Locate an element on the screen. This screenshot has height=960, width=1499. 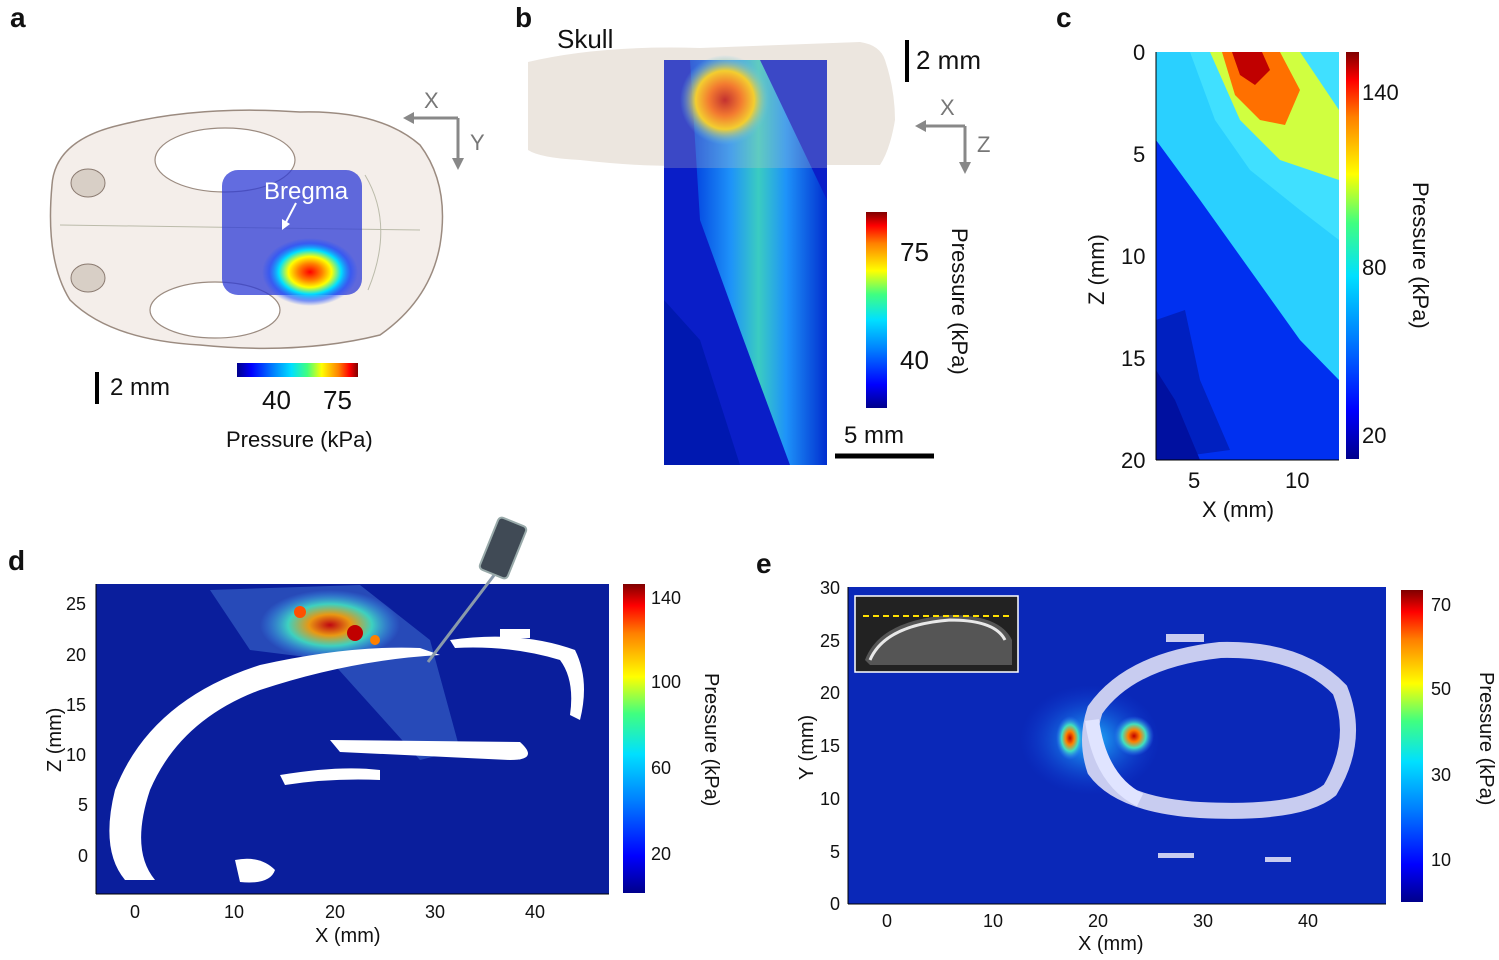
panel-e-xtick-10: 10 is located at coordinates (993, 921).